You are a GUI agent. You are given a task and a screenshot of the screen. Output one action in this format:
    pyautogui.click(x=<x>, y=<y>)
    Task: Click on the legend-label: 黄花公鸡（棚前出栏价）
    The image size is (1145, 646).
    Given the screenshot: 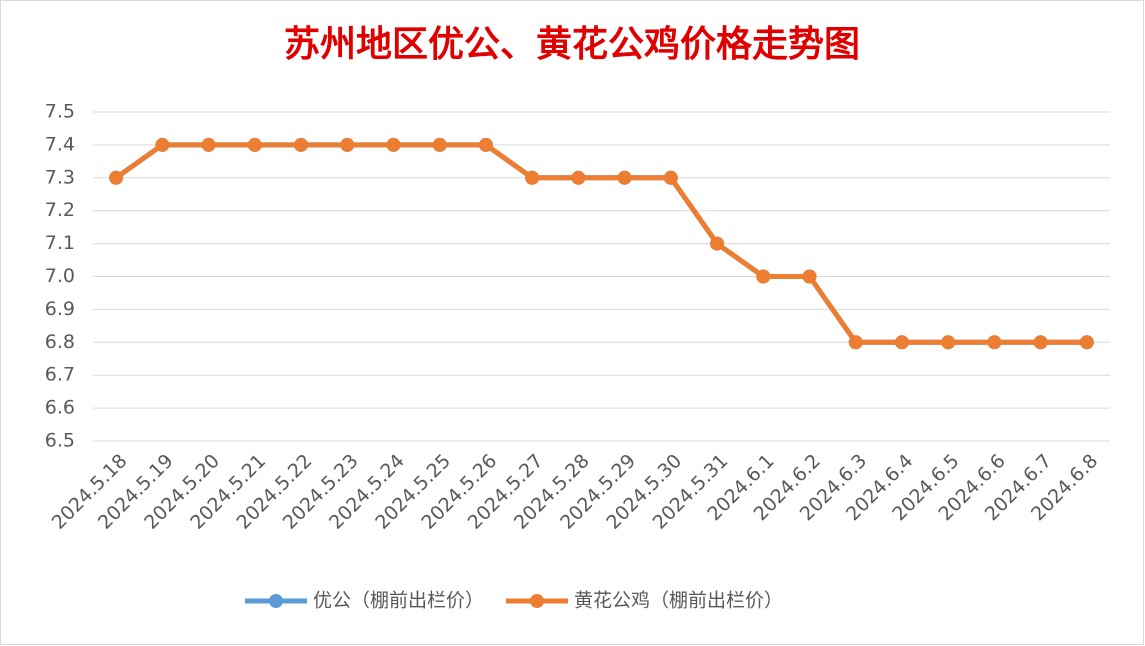 What is the action you would take?
    pyautogui.click(x=678, y=601)
    